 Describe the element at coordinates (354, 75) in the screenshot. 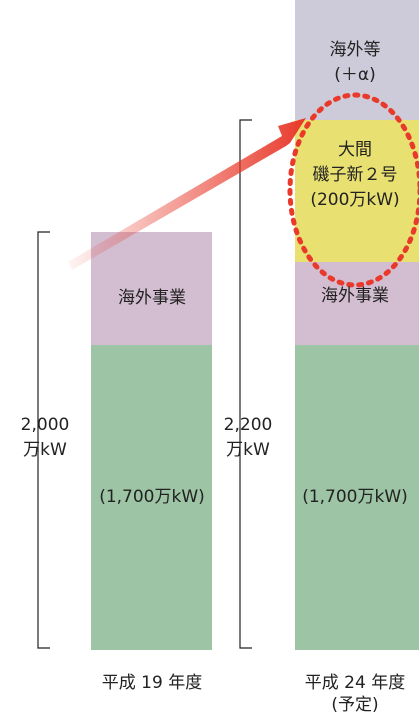

I see `segment-label: (＋α)` at that location.